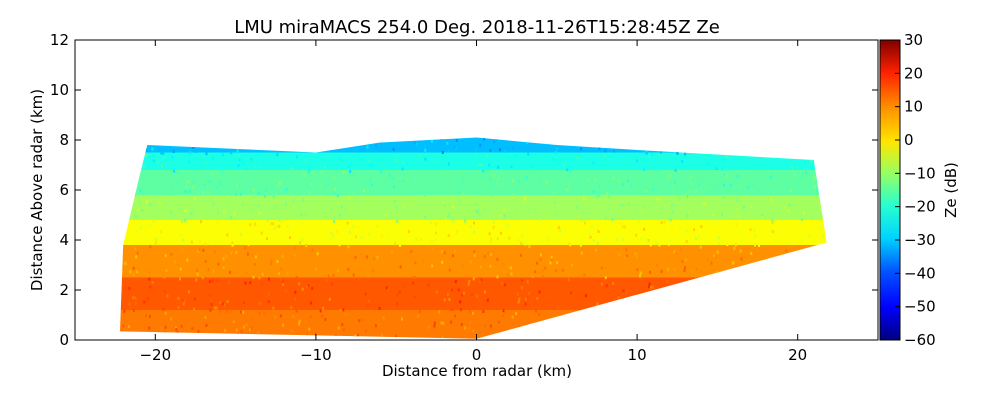  I want to click on colorbar-tick-label: 20, so click(913, 73).